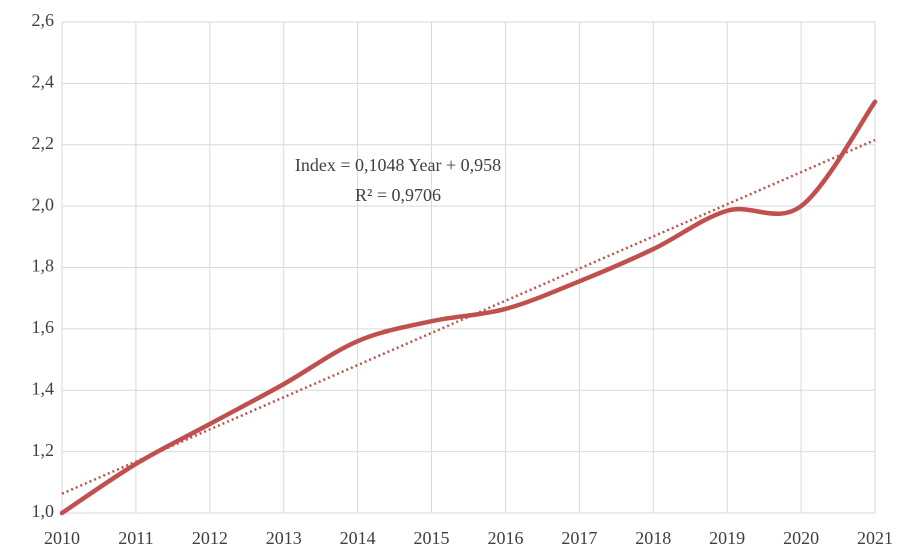 Image resolution: width=898 pixels, height=549 pixels. I want to click on y-tick-label: 2,2, so click(43, 143).